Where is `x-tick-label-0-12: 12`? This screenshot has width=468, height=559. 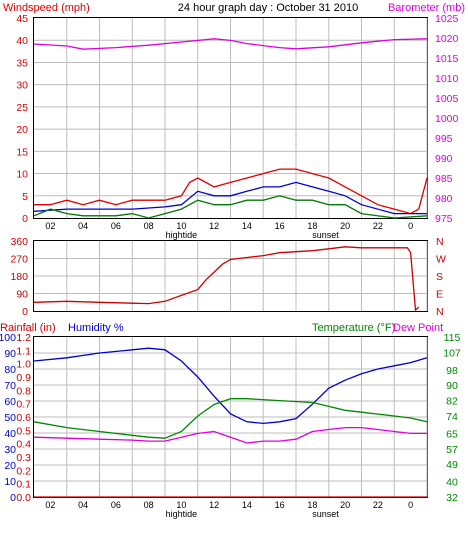
x-tick-label-0-12: 12 is located at coordinates (214, 226).